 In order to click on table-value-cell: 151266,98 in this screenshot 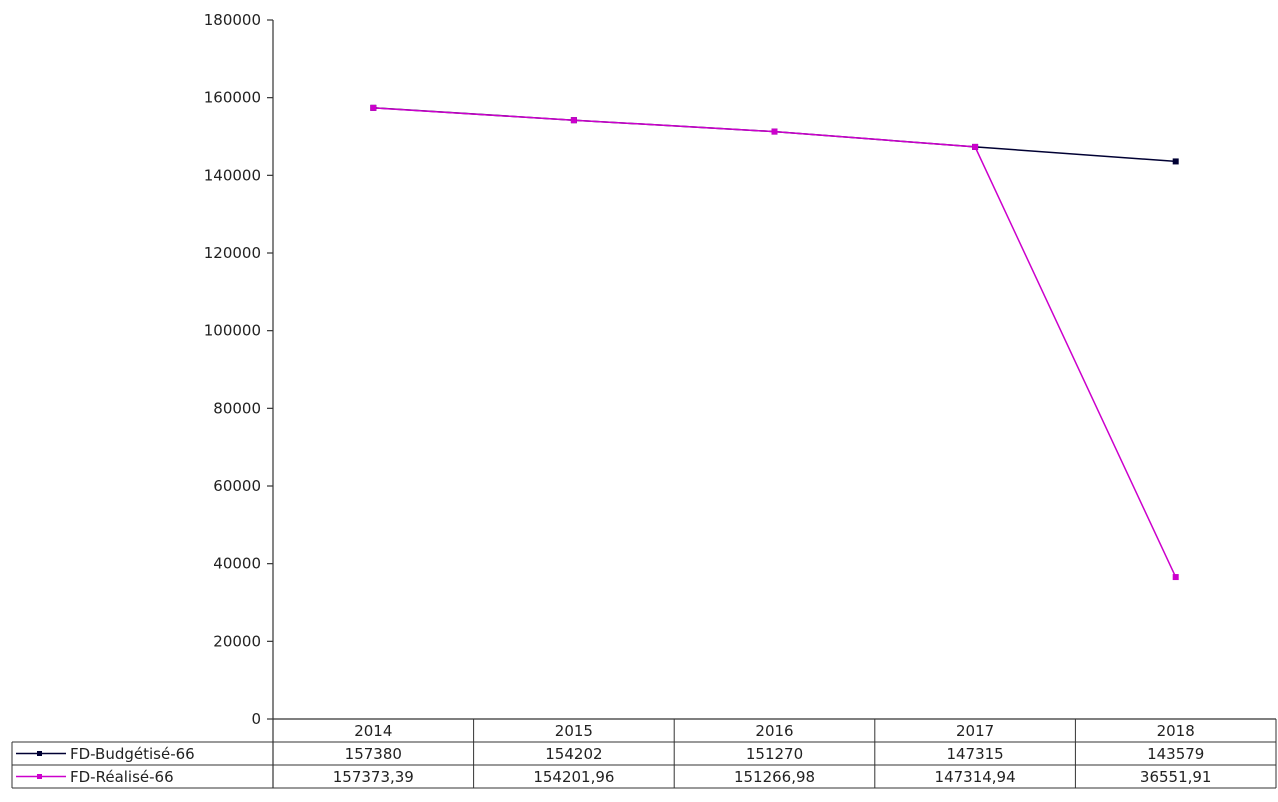, I will do `click(774, 777)`.